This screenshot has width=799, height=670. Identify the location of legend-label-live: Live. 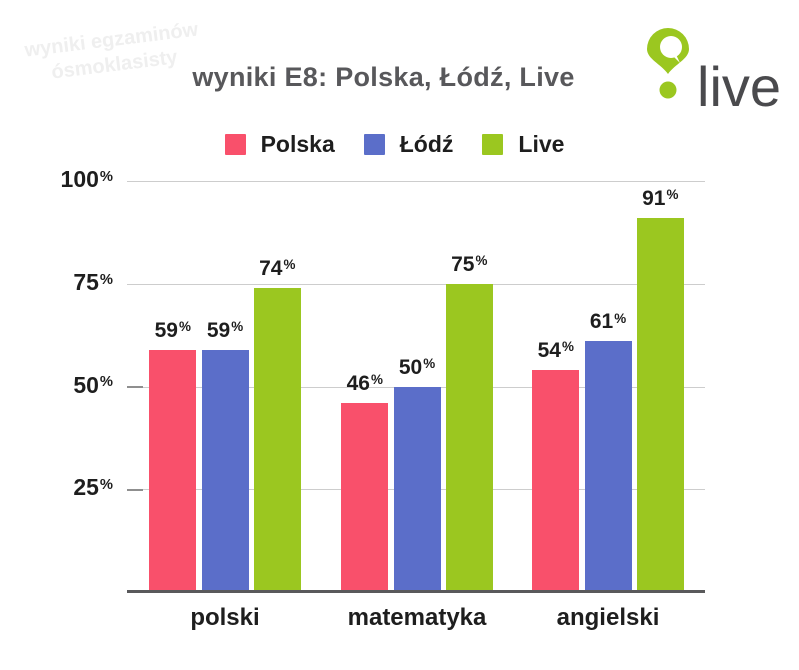
(541, 143).